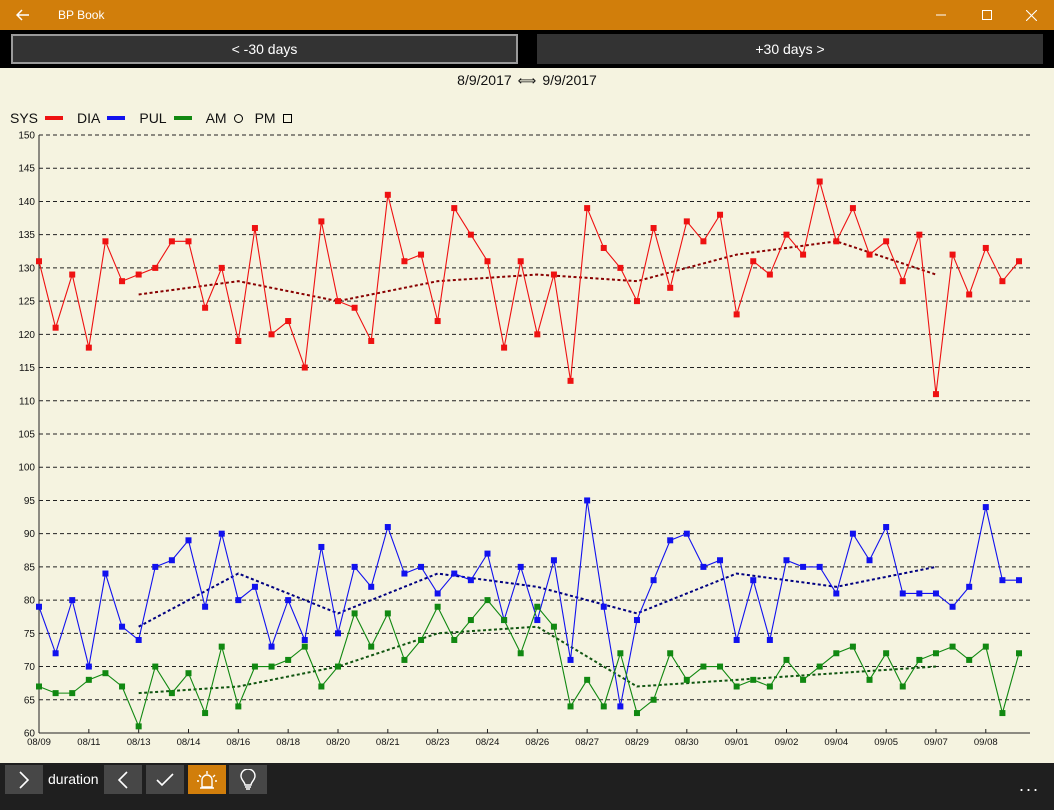 The height and width of the screenshot is (810, 1054). Describe the element at coordinates (26, 468) in the screenshot. I see `y-tick-label: 100` at that location.